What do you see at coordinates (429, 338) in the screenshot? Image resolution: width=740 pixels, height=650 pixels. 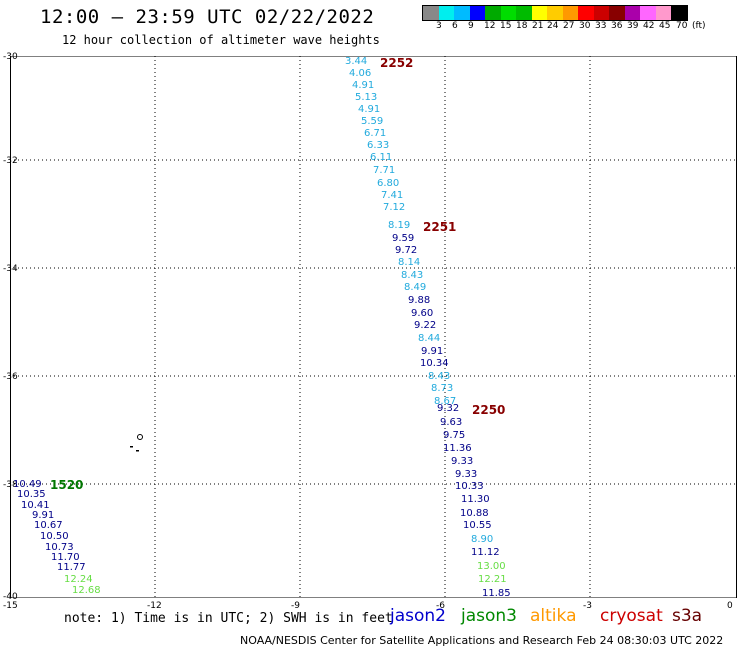 I see `wave-height-value: 8.44` at bounding box center [429, 338].